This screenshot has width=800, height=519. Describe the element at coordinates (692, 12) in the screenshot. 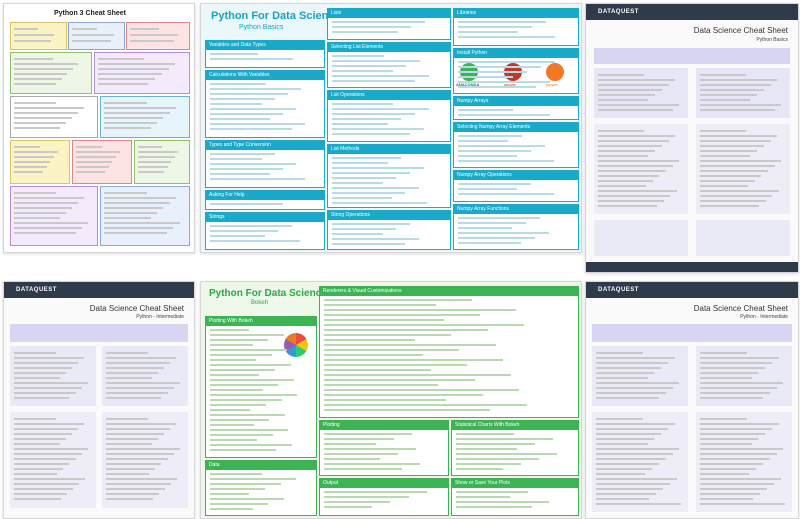

I see `brand-bar: DATAQUEST` at that location.